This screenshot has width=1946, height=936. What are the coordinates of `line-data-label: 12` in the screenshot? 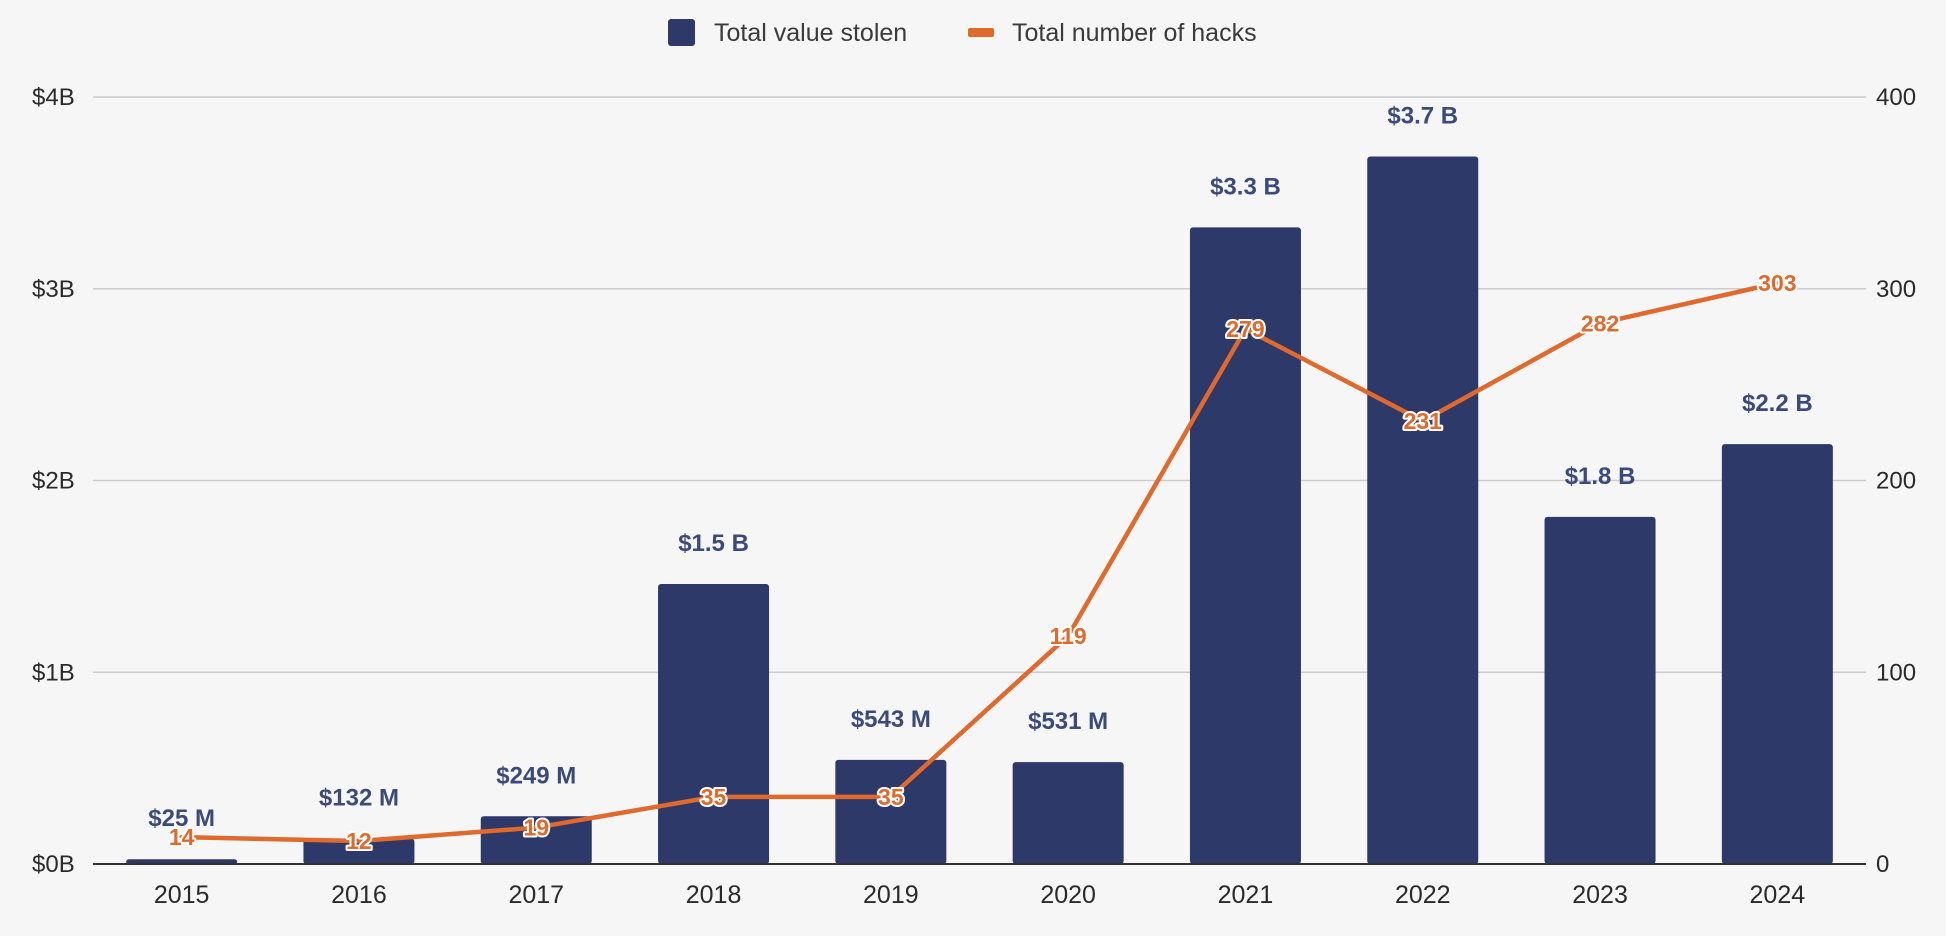 It's located at (359, 841).